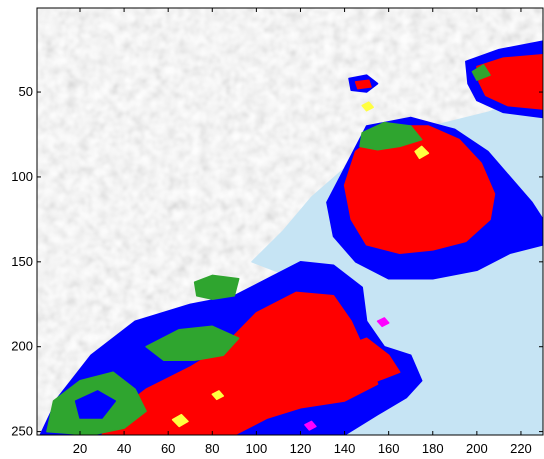  I want to click on x-tick-label: 140, so click(345, 448).